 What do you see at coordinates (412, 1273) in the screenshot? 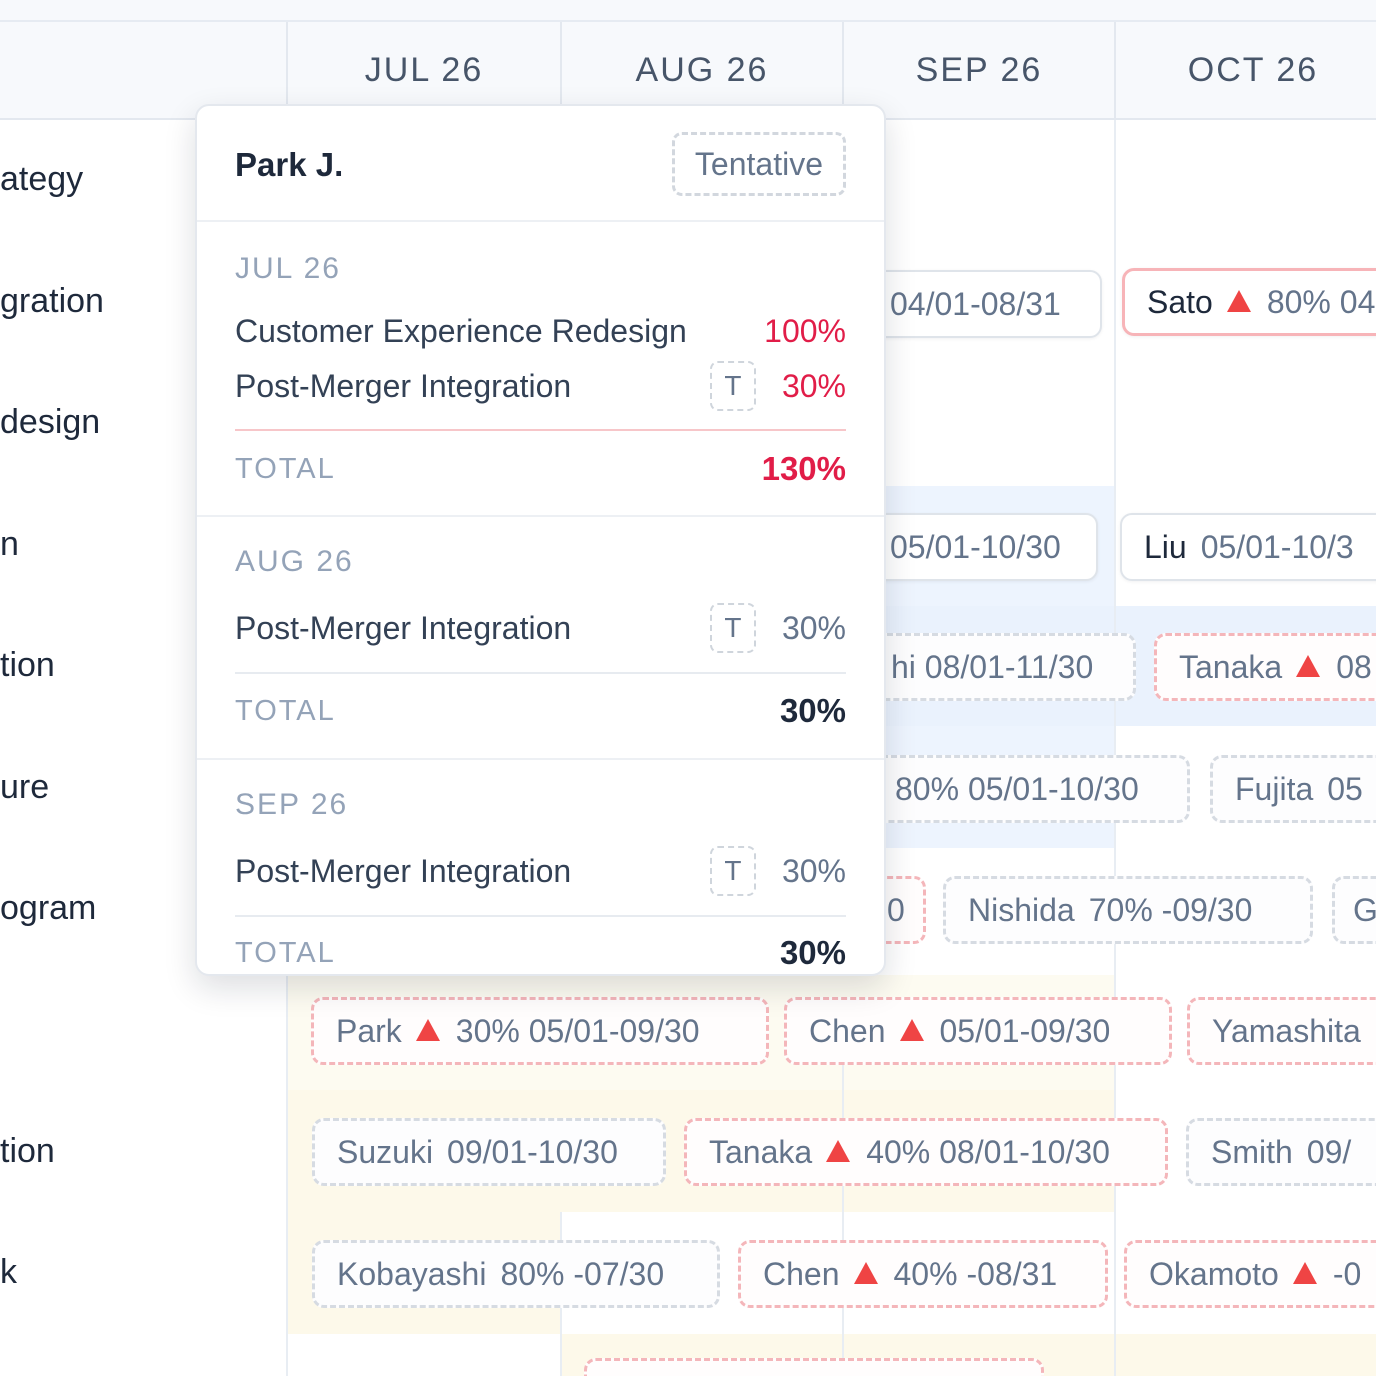
I see `chip-person: Kobayashi` at bounding box center [412, 1273].